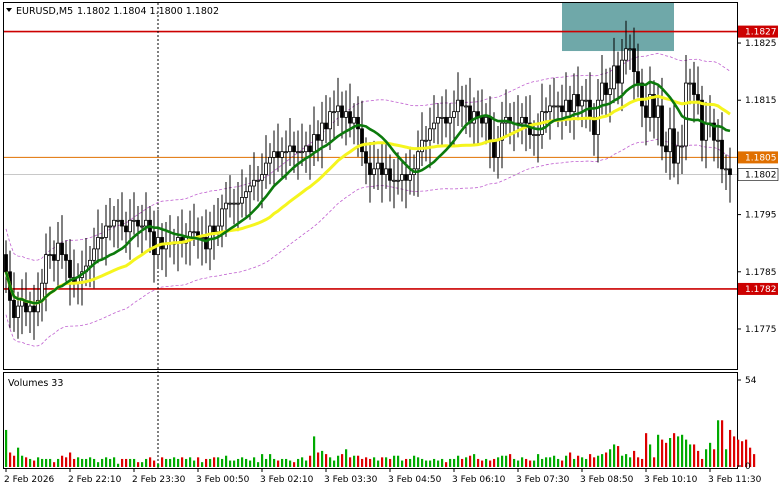 The image size is (781, 489). Describe the element at coordinates (761, 330) in the screenshot. I see `price-tick-label: 1.1775` at that location.